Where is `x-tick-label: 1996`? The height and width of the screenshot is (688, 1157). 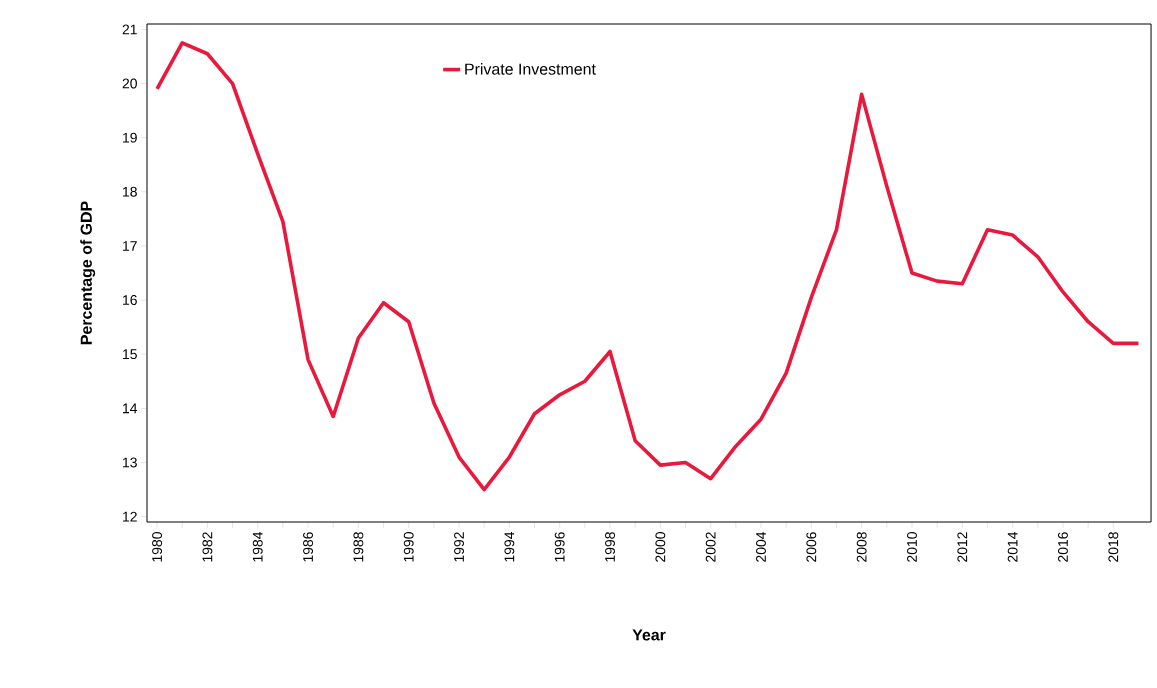 x-tick-label: 1996 is located at coordinates (559, 547).